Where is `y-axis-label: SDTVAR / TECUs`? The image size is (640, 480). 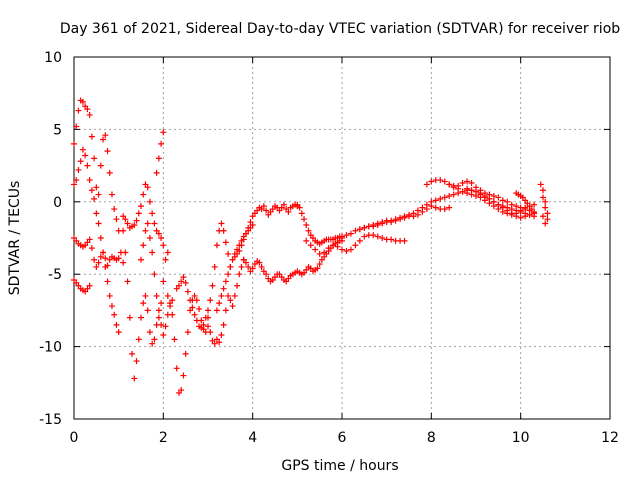
y-axis-label: SDTVAR / TECUs is located at coordinates (15, 238).